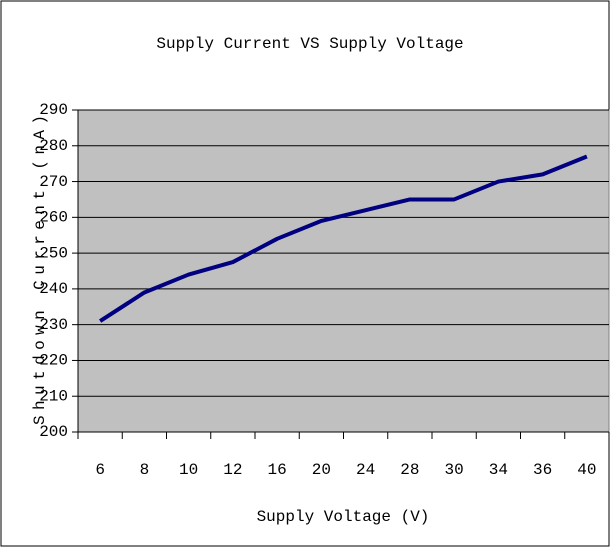 This screenshot has width=611, height=548. Describe the element at coordinates (365, 470) in the screenshot. I see `x-tick-label: 24` at that location.